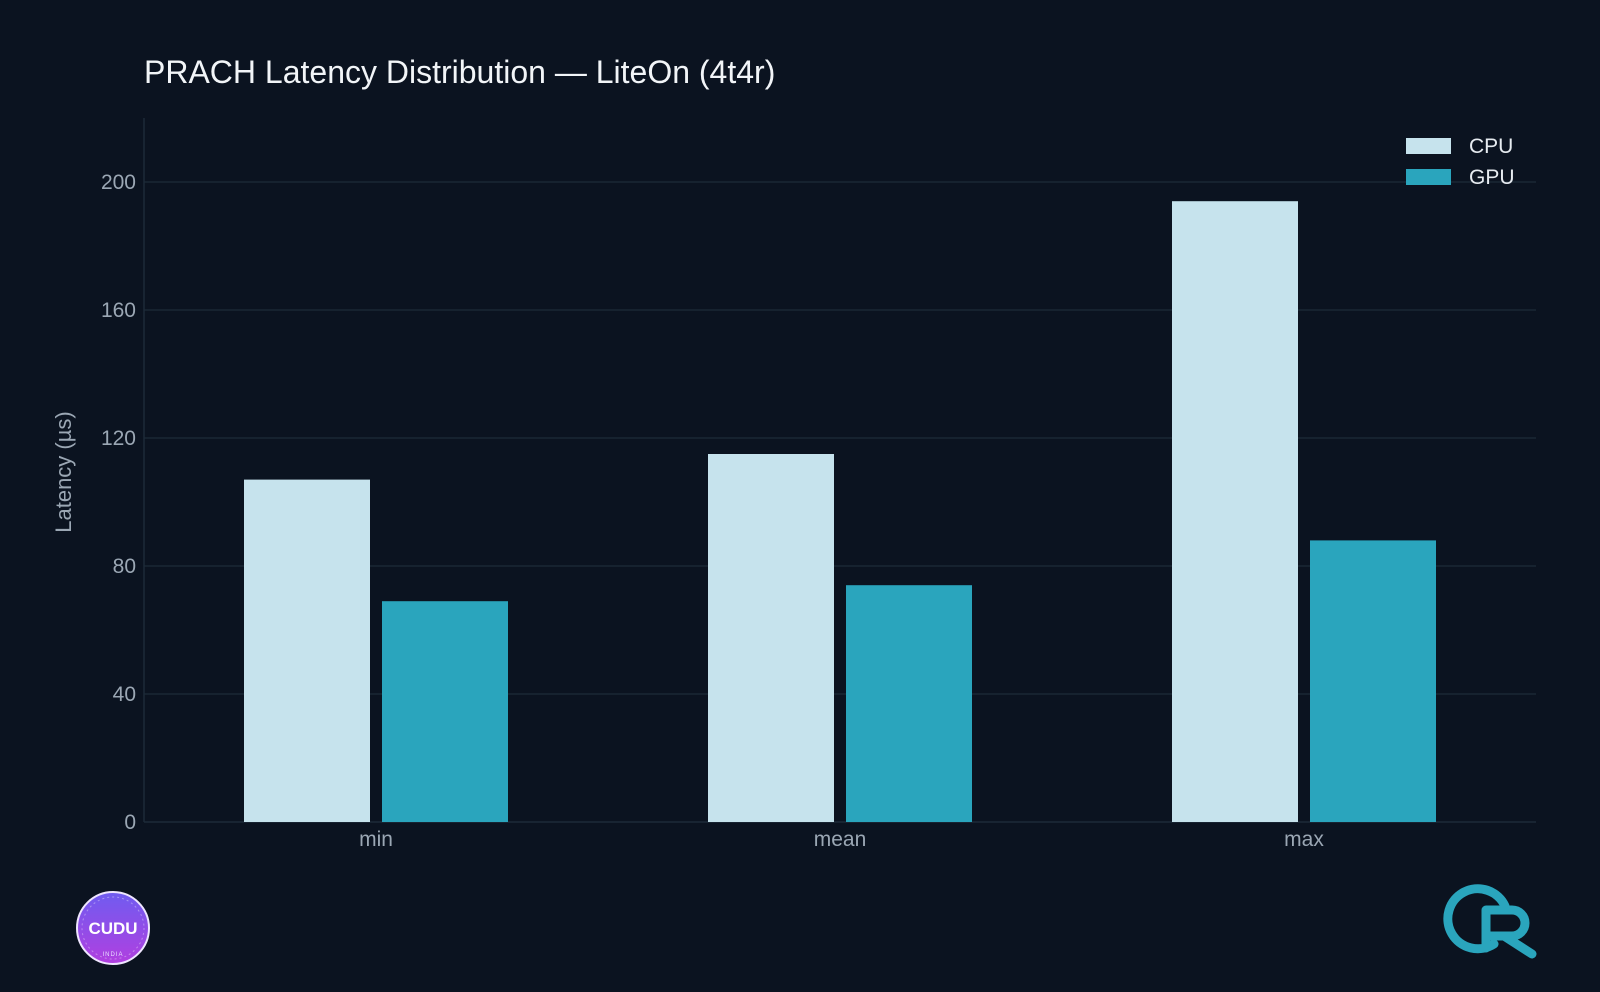  What do you see at coordinates (1373, 681) in the screenshot?
I see `bar-gpu-max` at bounding box center [1373, 681].